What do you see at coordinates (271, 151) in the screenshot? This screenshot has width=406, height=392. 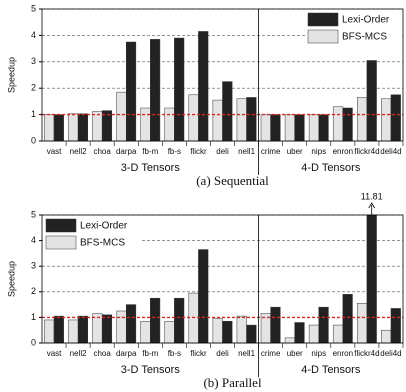 I see `x-tick-label: crime` at bounding box center [271, 151].